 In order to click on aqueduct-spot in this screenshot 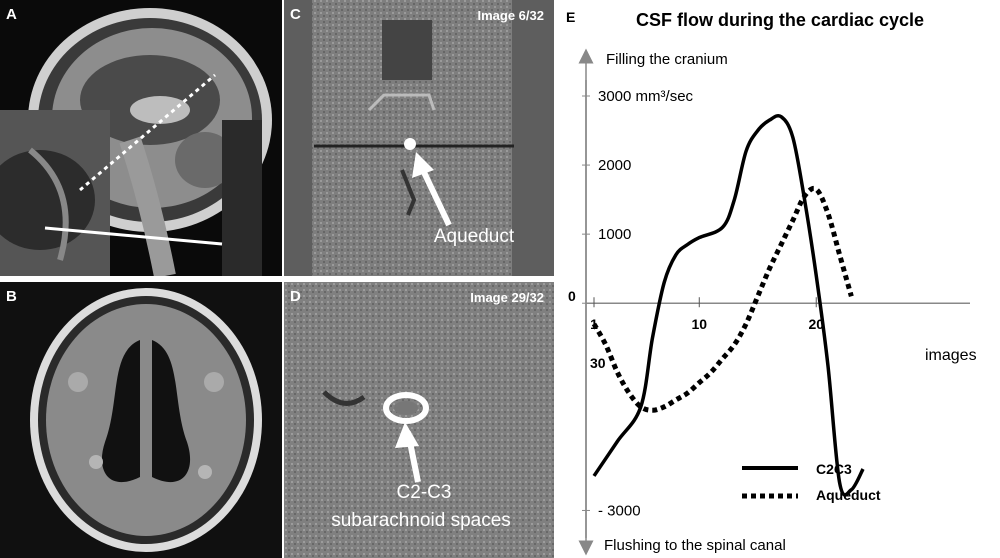, I will do `click(410, 144)`.